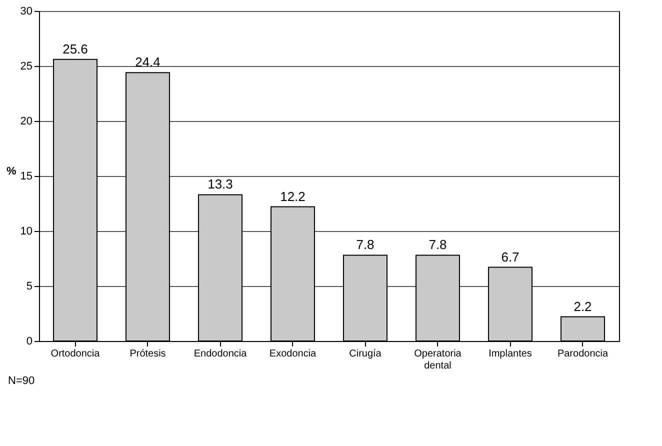  I want to click on x-tick-label: Parodoncia, so click(582, 354).